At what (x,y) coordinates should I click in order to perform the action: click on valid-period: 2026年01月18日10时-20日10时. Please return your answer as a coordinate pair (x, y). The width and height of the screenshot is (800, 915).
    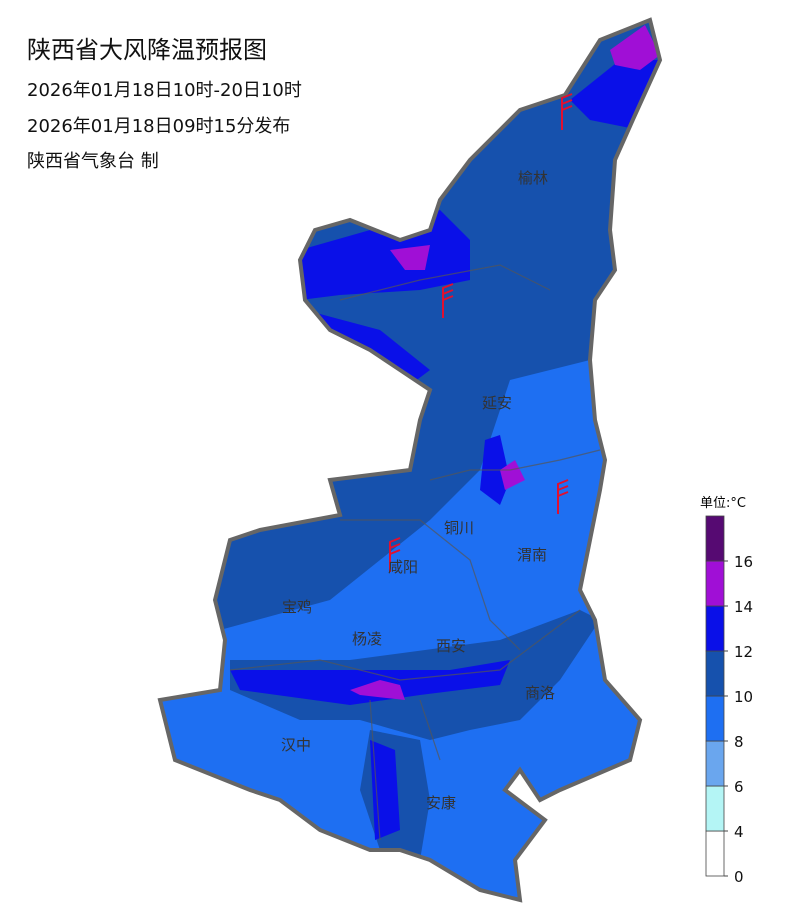
    Looking at the image, I should click on (164, 90).